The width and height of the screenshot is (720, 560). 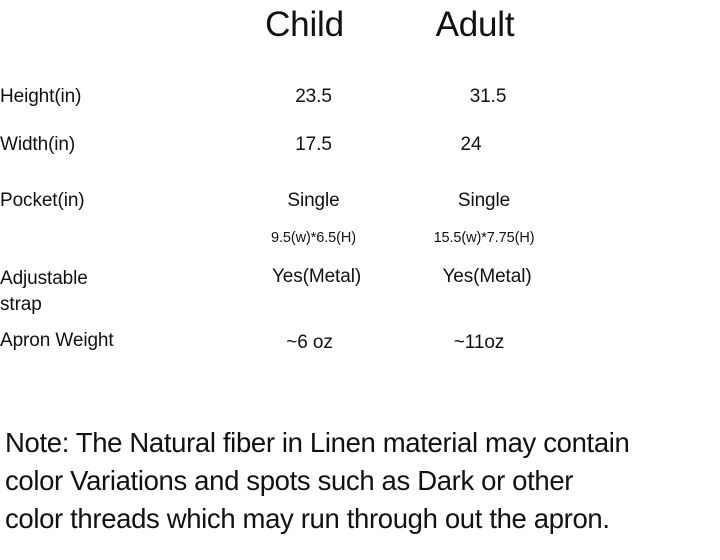 I want to click on cell-strap-child: Yes(Metal), so click(x=316, y=276).